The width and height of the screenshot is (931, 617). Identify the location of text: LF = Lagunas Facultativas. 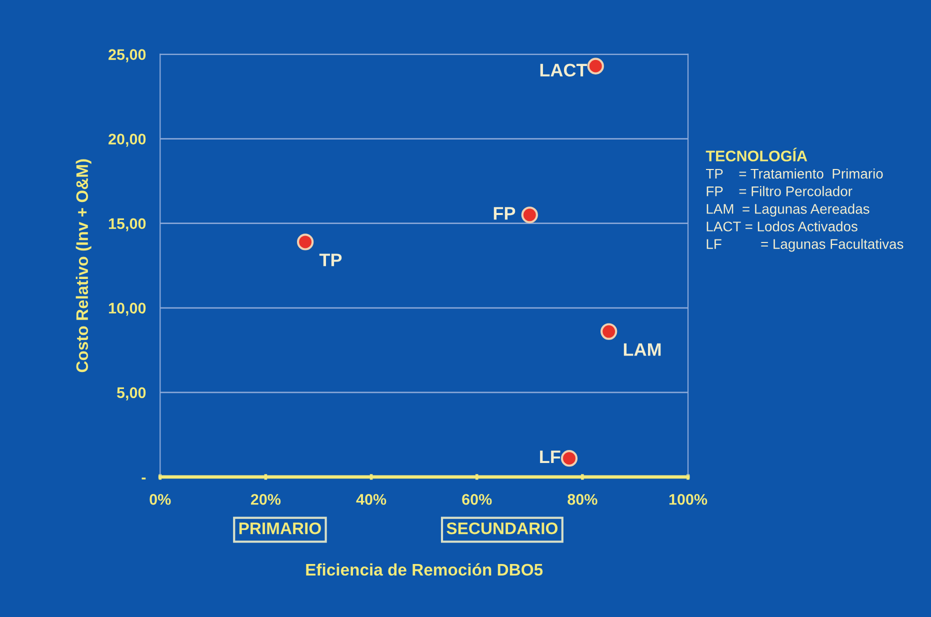
(805, 245).